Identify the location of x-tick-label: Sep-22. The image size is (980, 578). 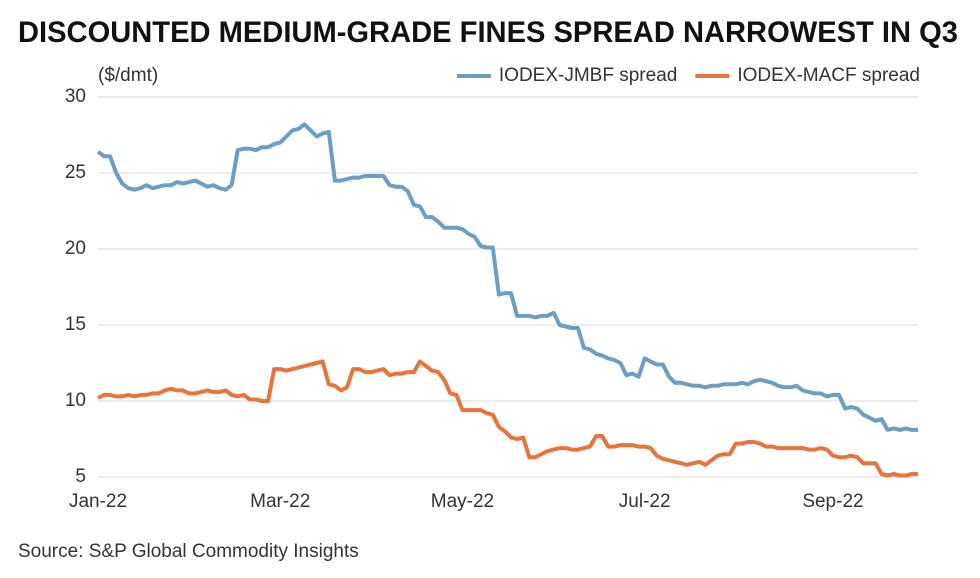
(832, 501).